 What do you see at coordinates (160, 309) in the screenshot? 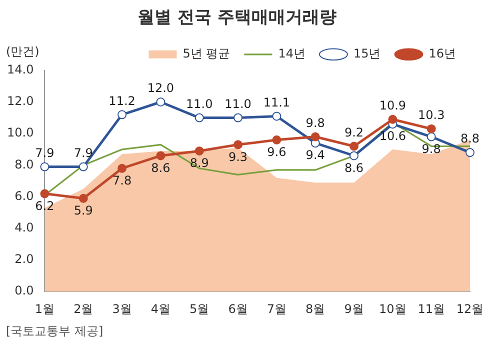
I see `x-tick-label: 4월` at bounding box center [160, 309].